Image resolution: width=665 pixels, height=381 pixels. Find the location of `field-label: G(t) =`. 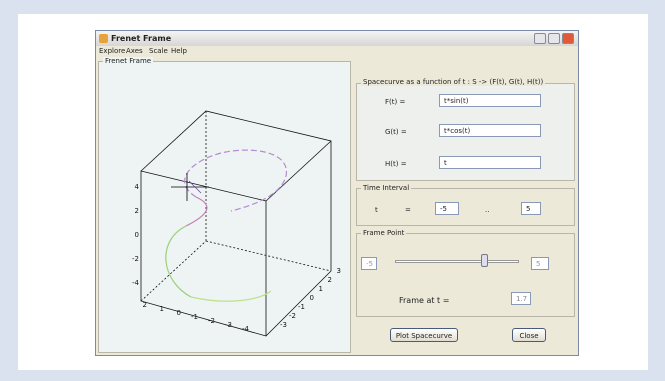

field-label: G(t) = is located at coordinates (396, 132).